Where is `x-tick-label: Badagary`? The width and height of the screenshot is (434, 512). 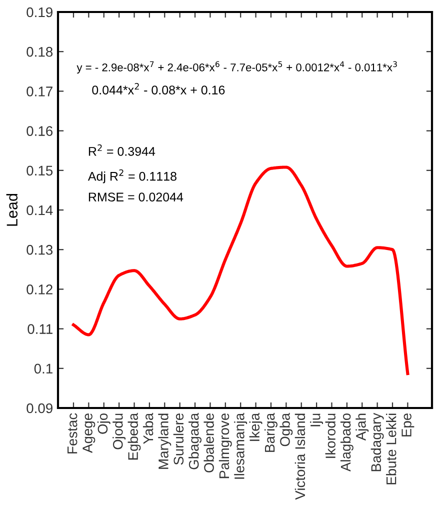 x-tick-label: Badagary is located at coordinates (377, 442).